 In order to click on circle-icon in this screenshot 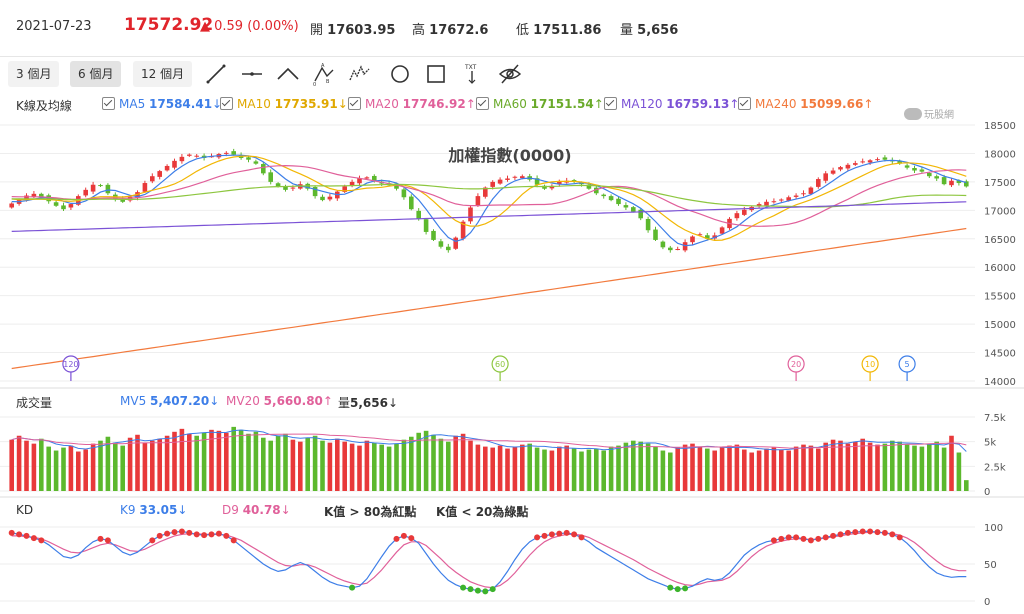, I will do `click(400, 74)`.